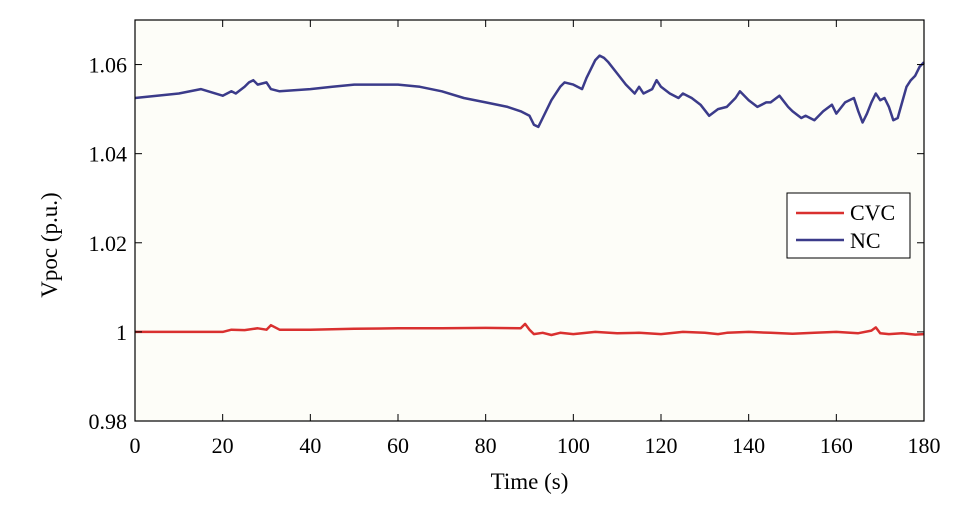  Describe the element at coordinates (108, 65) in the screenshot. I see `y-tick-label: 1.06` at that location.